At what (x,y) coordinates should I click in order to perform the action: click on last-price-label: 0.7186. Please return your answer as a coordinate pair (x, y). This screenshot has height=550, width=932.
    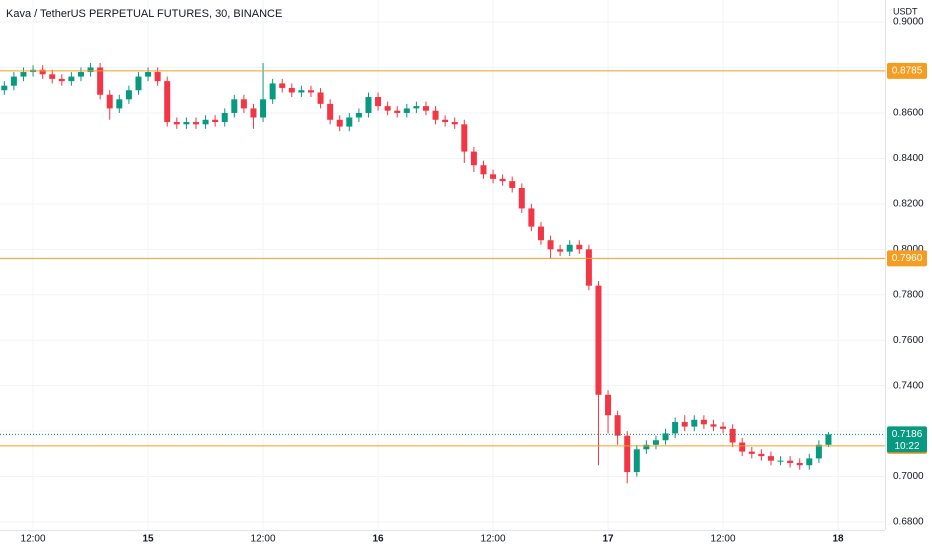
    Looking at the image, I should click on (907, 434).